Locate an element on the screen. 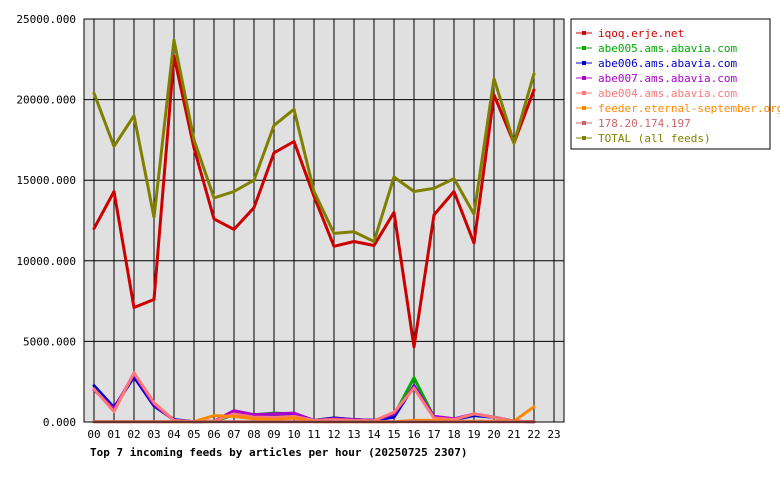  x-tick-label: 00 is located at coordinates (93, 434).